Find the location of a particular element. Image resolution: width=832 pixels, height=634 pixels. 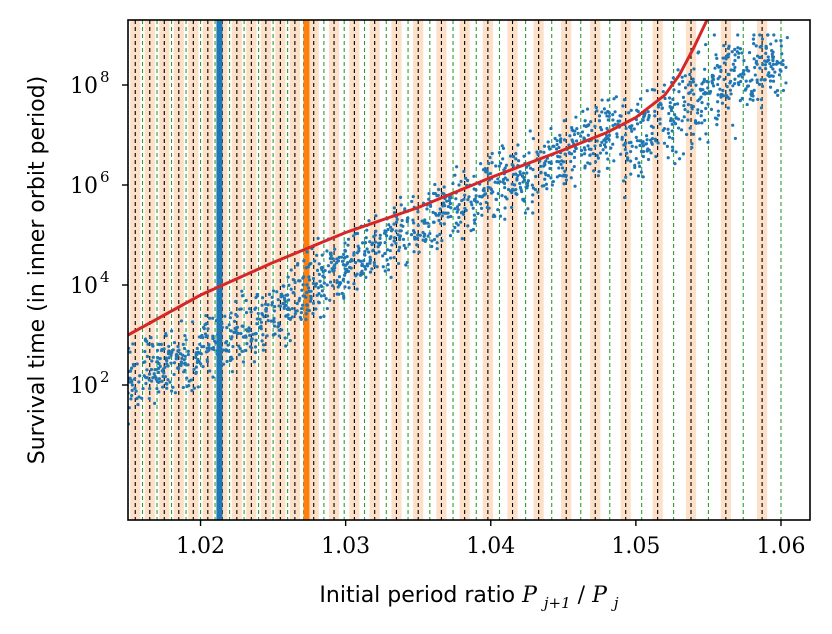

x-axis-math-slash: / is located at coordinates (582, 595).